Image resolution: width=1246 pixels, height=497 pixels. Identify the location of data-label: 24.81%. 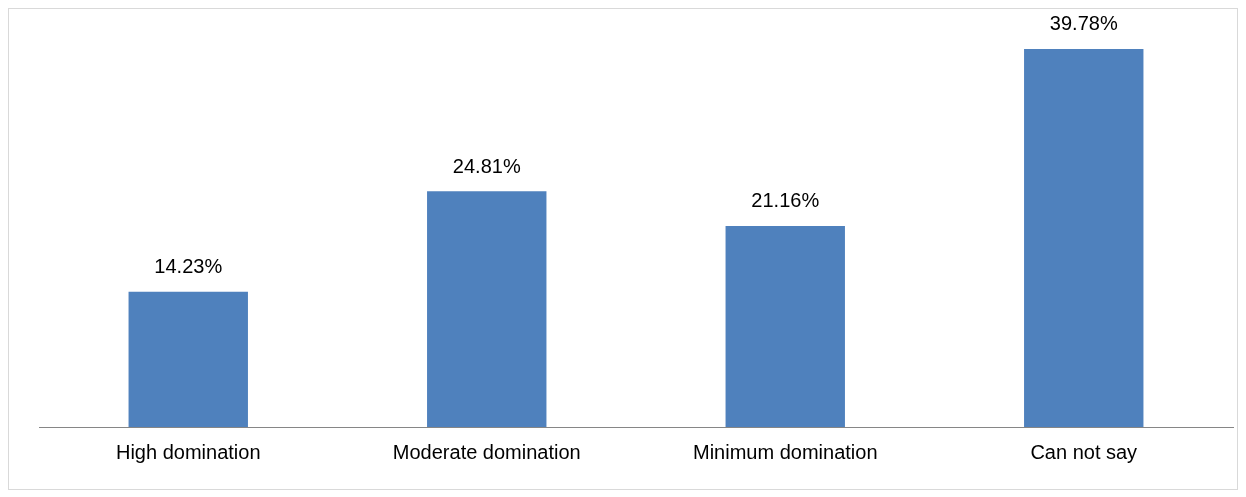
(486, 165).